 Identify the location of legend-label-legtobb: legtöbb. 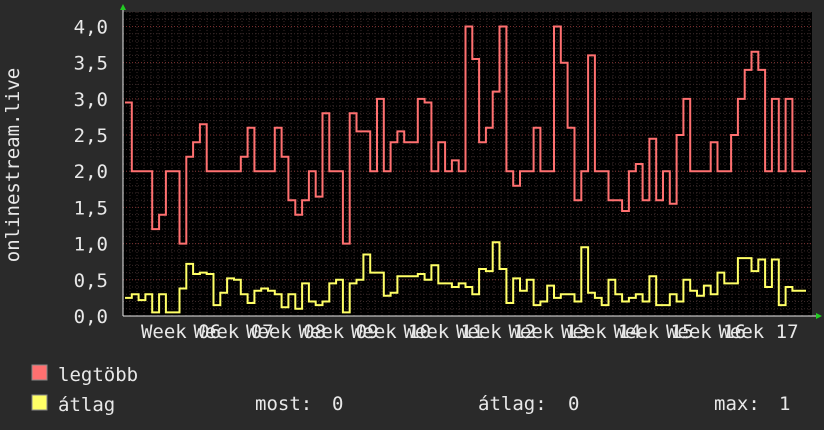
(98, 375).